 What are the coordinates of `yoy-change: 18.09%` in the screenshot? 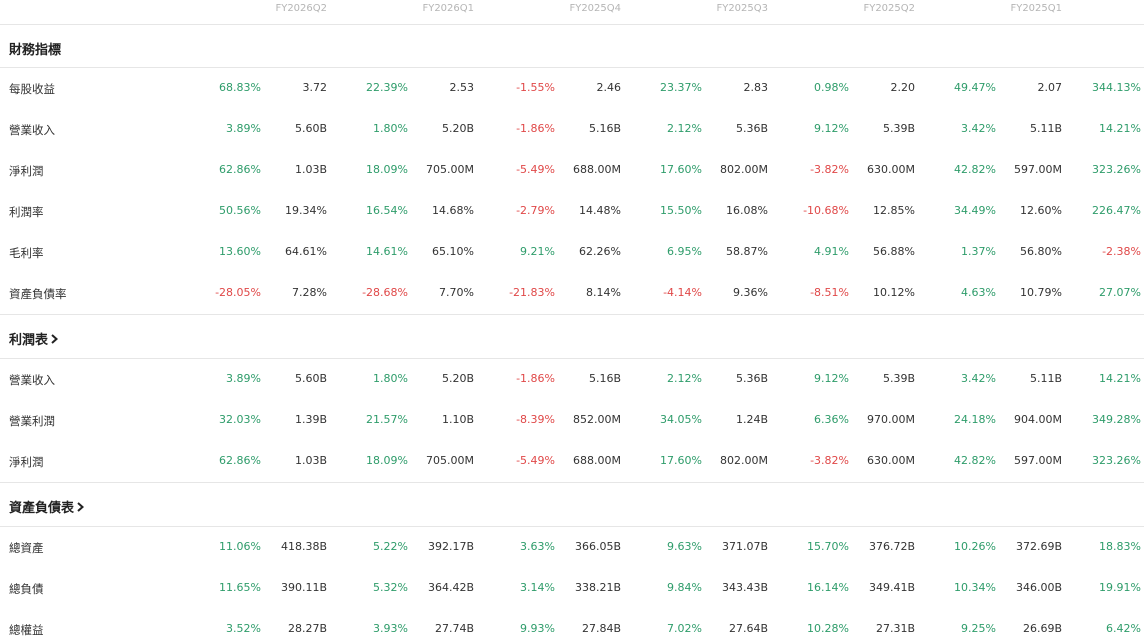 It's located at (387, 460).